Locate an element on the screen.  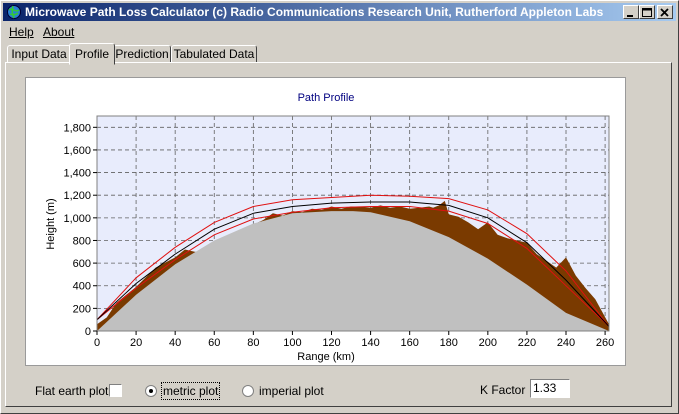
tab-prediction: Prediction is located at coordinates (142, 54).